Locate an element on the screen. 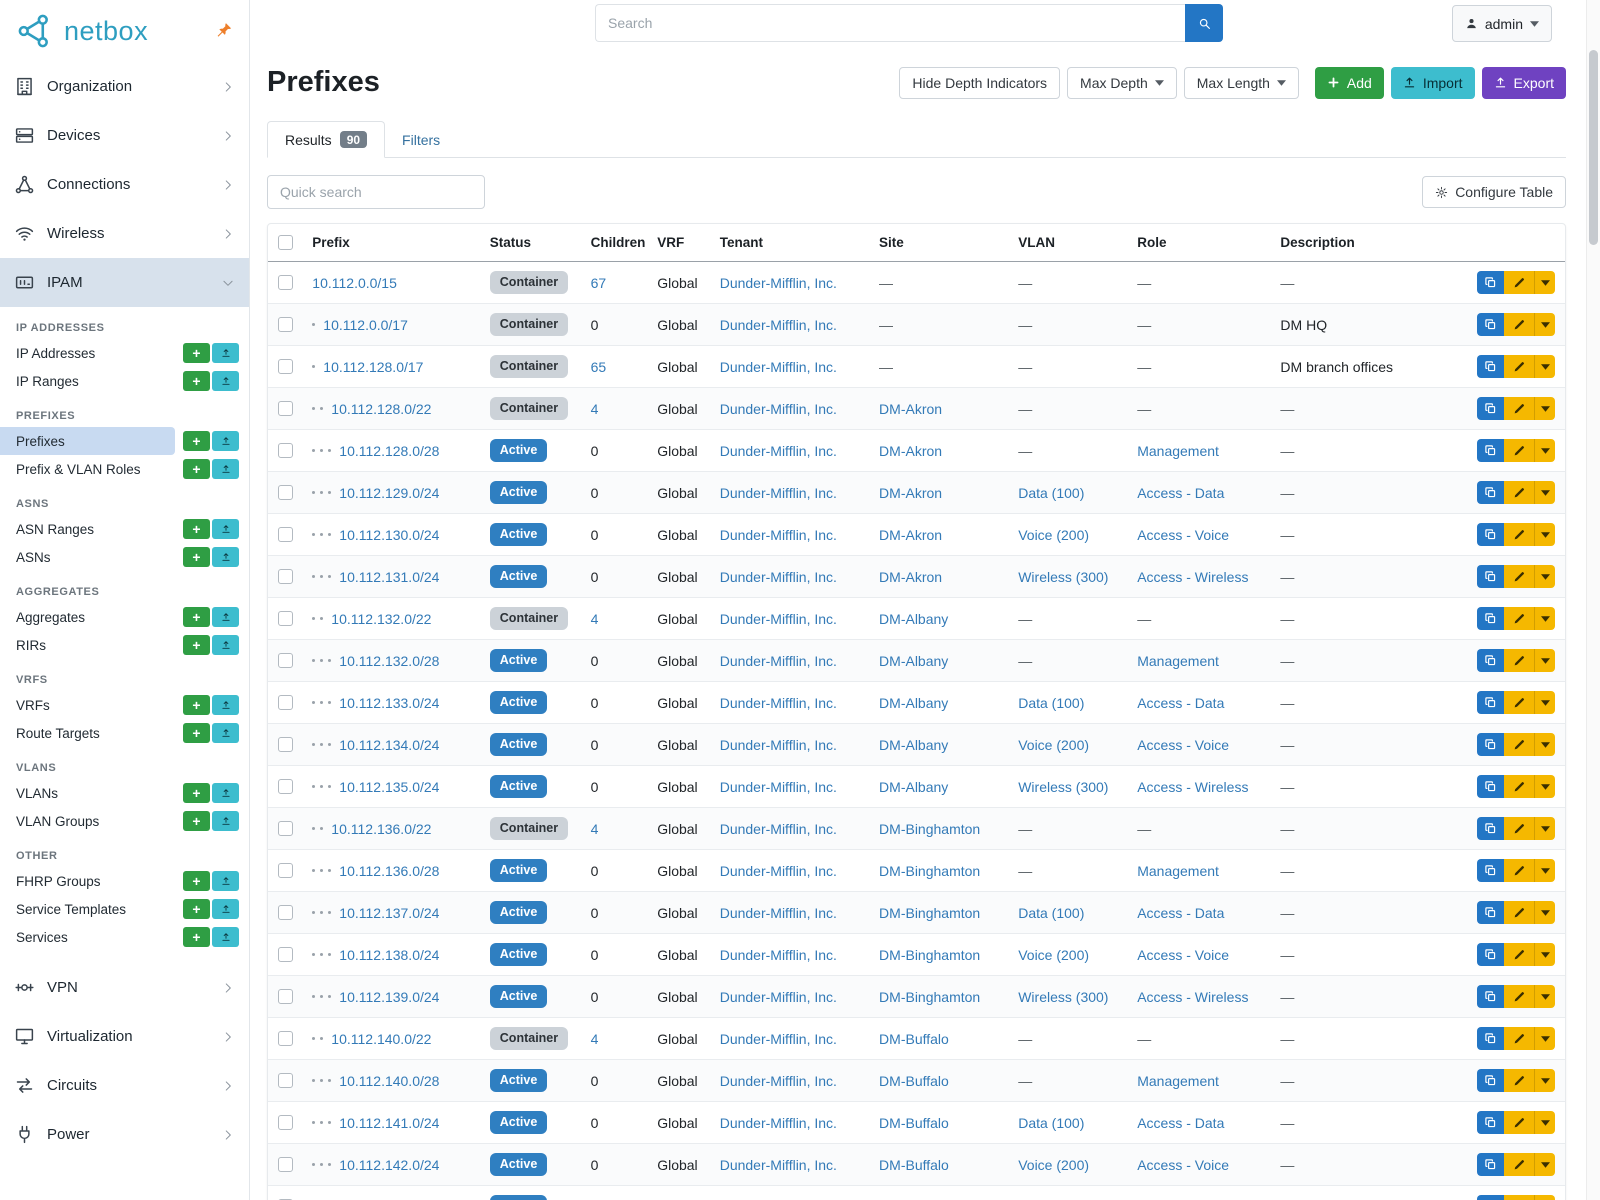  vlan-link: Voice (200) is located at coordinates (1054, 1164).